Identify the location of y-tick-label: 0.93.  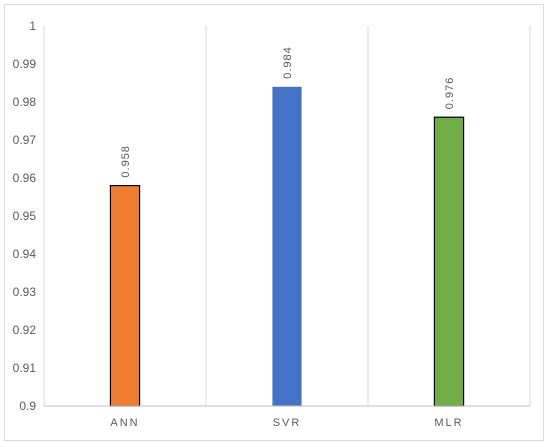
(25, 292).